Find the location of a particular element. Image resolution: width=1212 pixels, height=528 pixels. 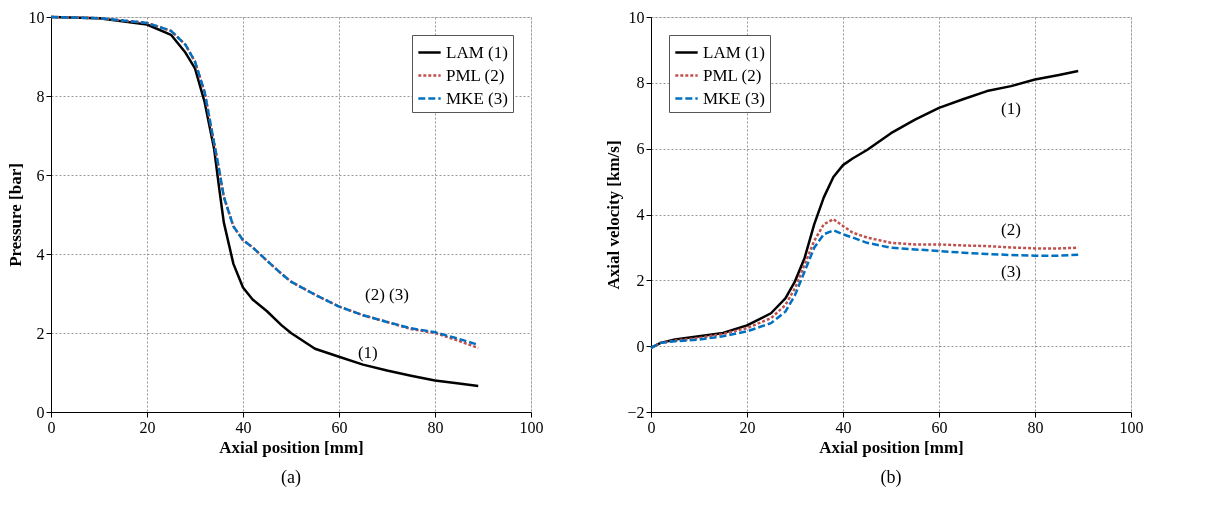

y-axis-title: Pressure [bar] is located at coordinates (15, 215).